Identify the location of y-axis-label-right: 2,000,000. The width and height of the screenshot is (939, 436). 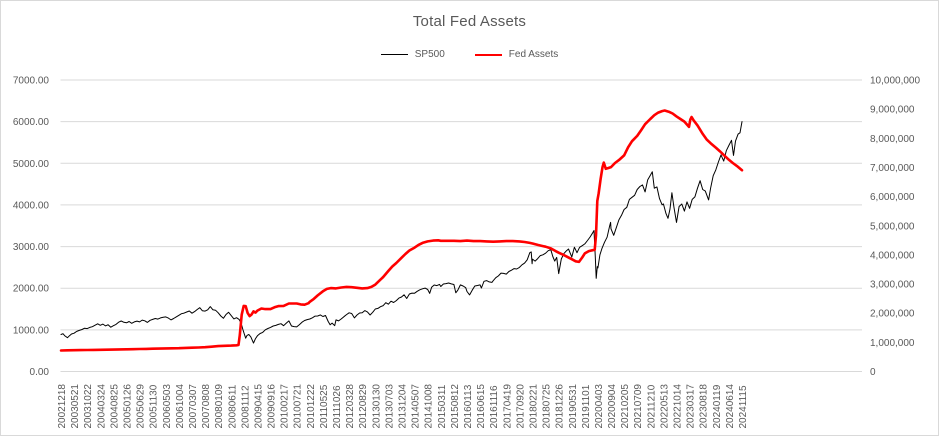
(892, 314).